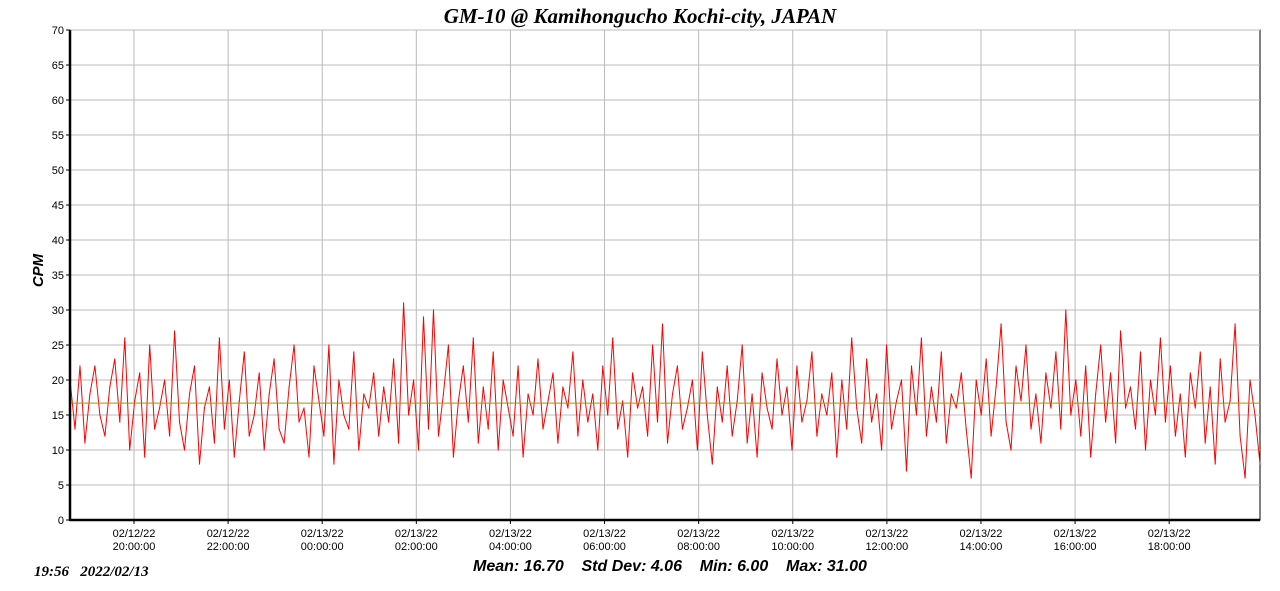  I want to click on y-tick-label: 10, so click(58, 451).